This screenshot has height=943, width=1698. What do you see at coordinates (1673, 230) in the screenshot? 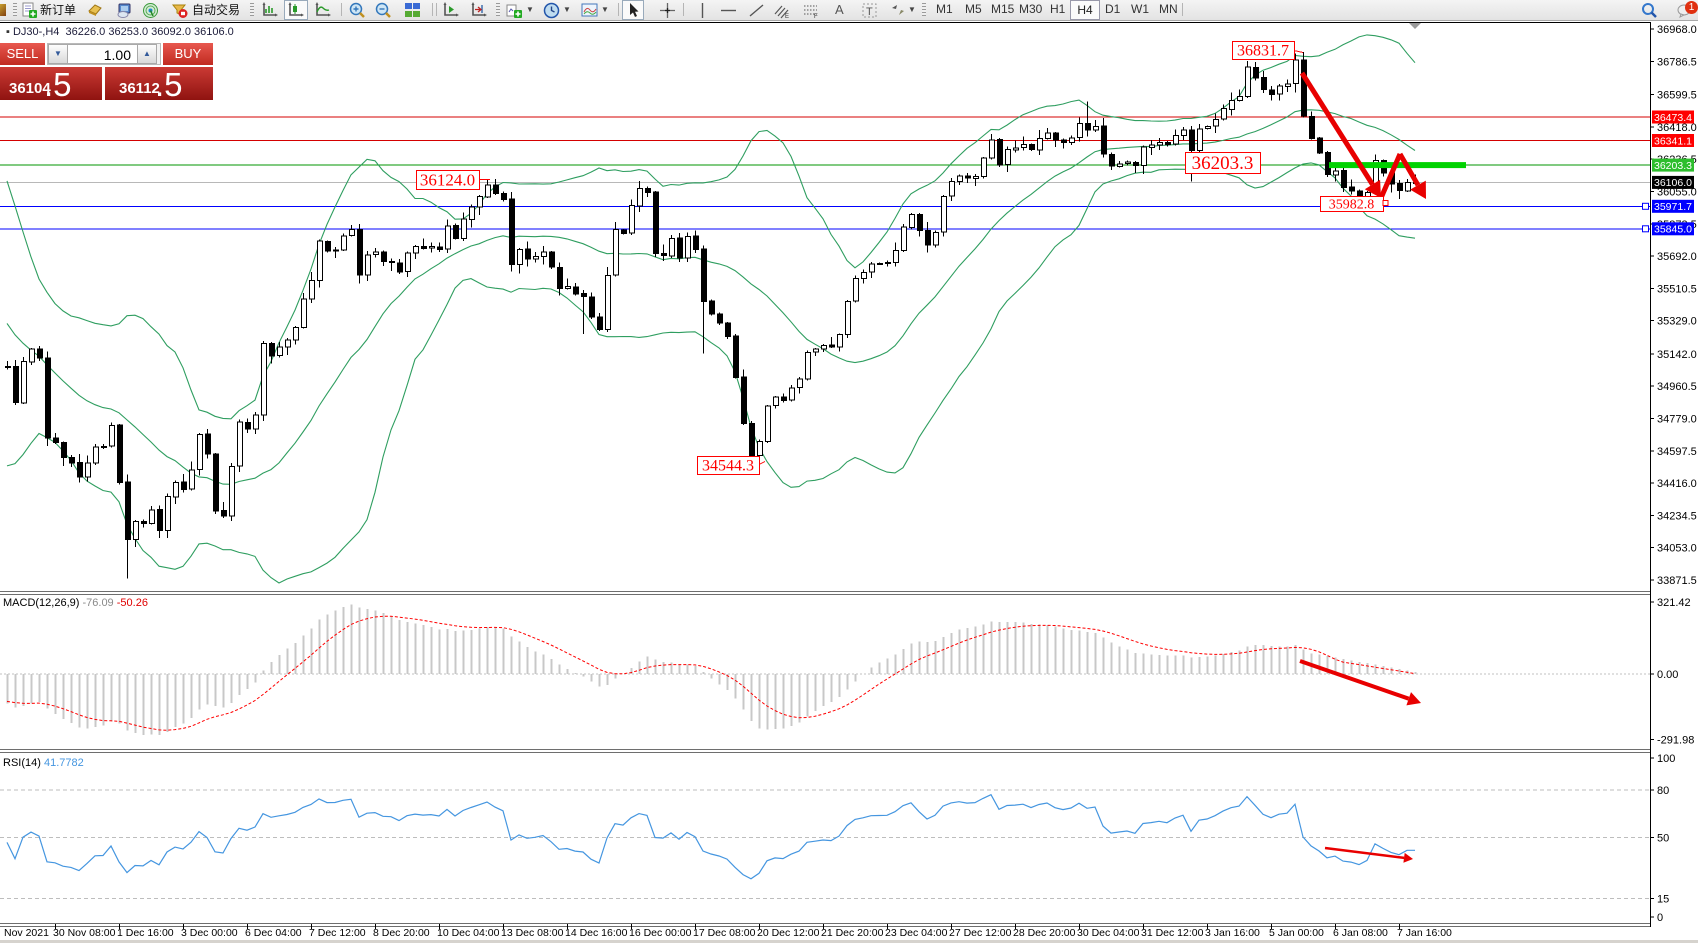
I see `svg-text: 35845.0` at bounding box center [1673, 230].